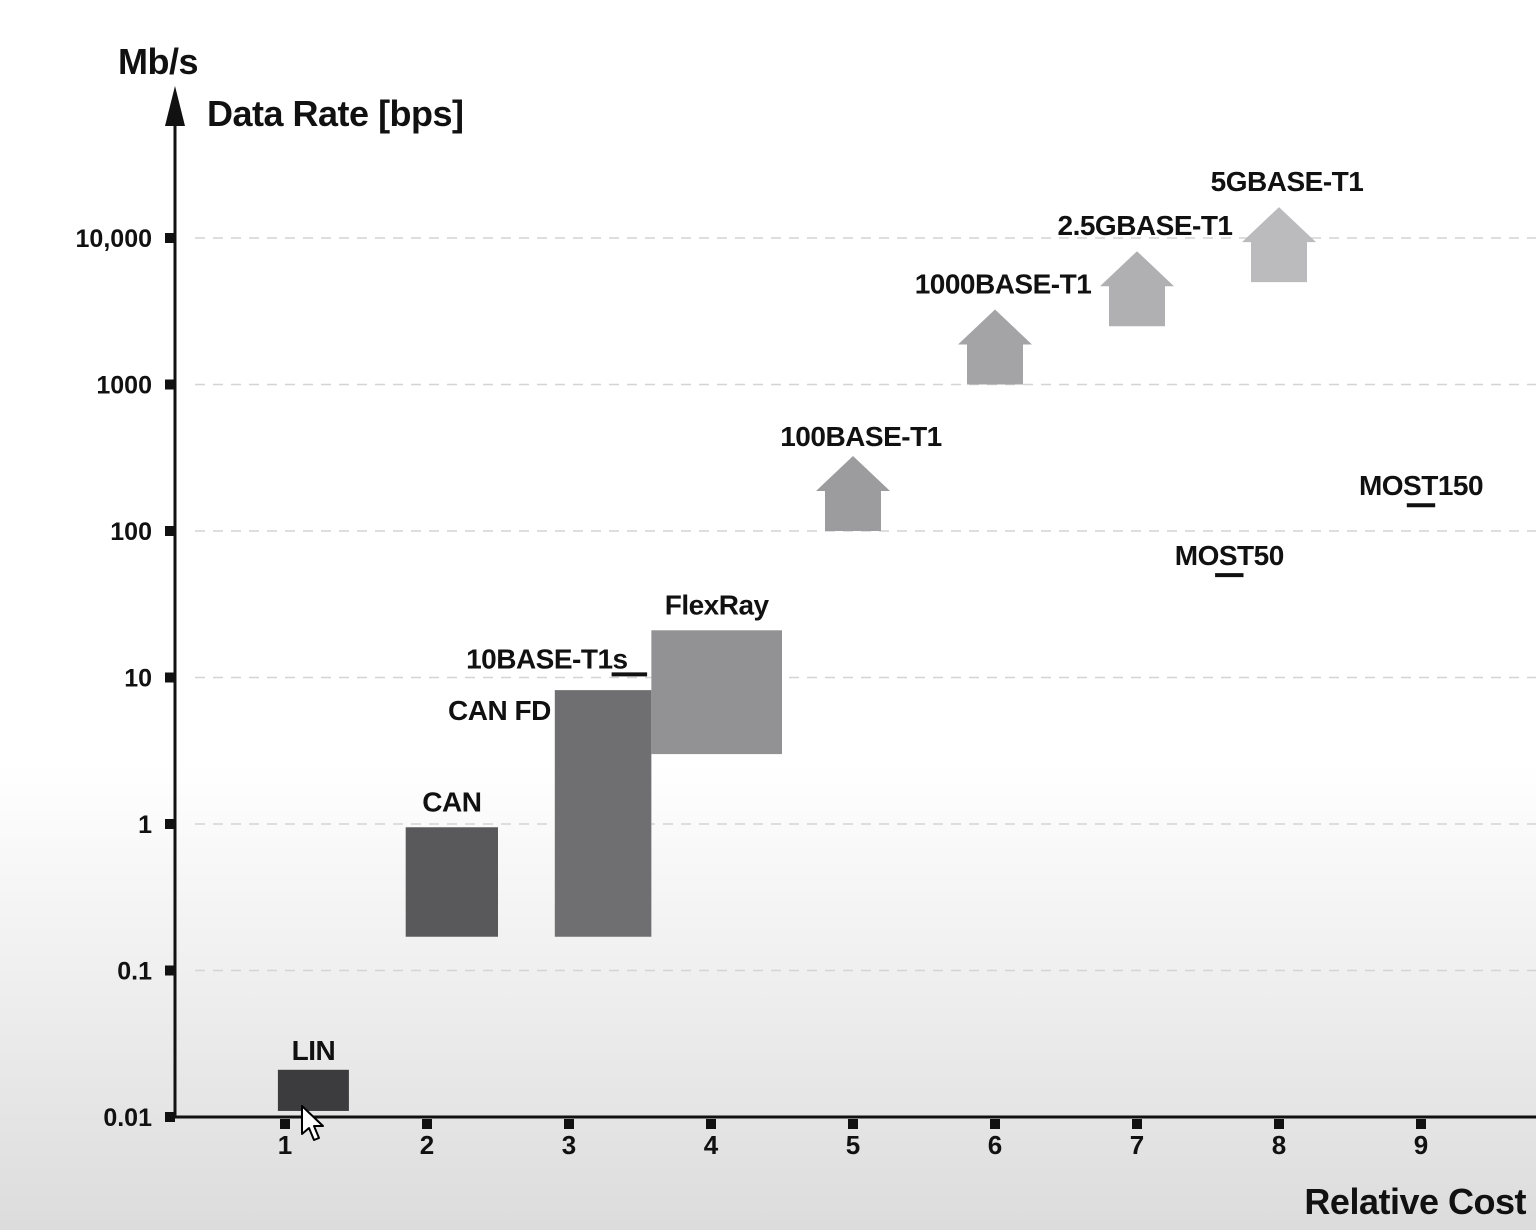  What do you see at coordinates (127, 1118) in the screenshot?
I see `y-tick-label: 0.01` at bounding box center [127, 1118].